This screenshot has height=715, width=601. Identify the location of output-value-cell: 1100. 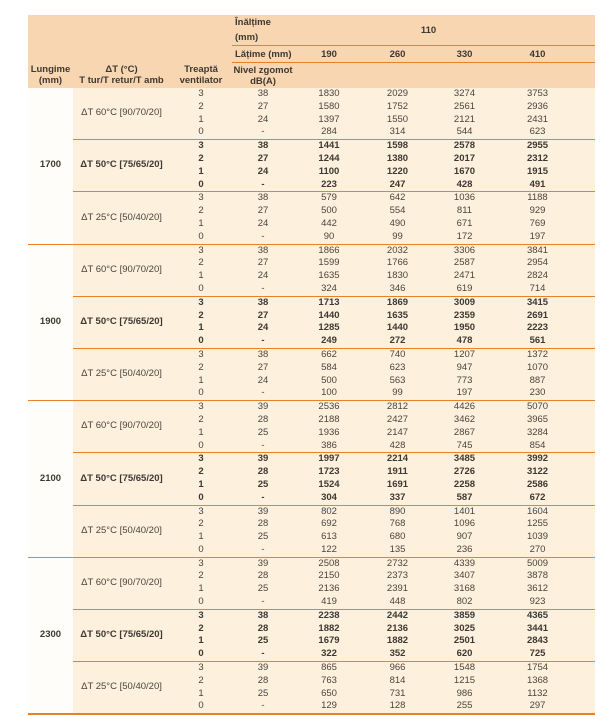
(329, 172).